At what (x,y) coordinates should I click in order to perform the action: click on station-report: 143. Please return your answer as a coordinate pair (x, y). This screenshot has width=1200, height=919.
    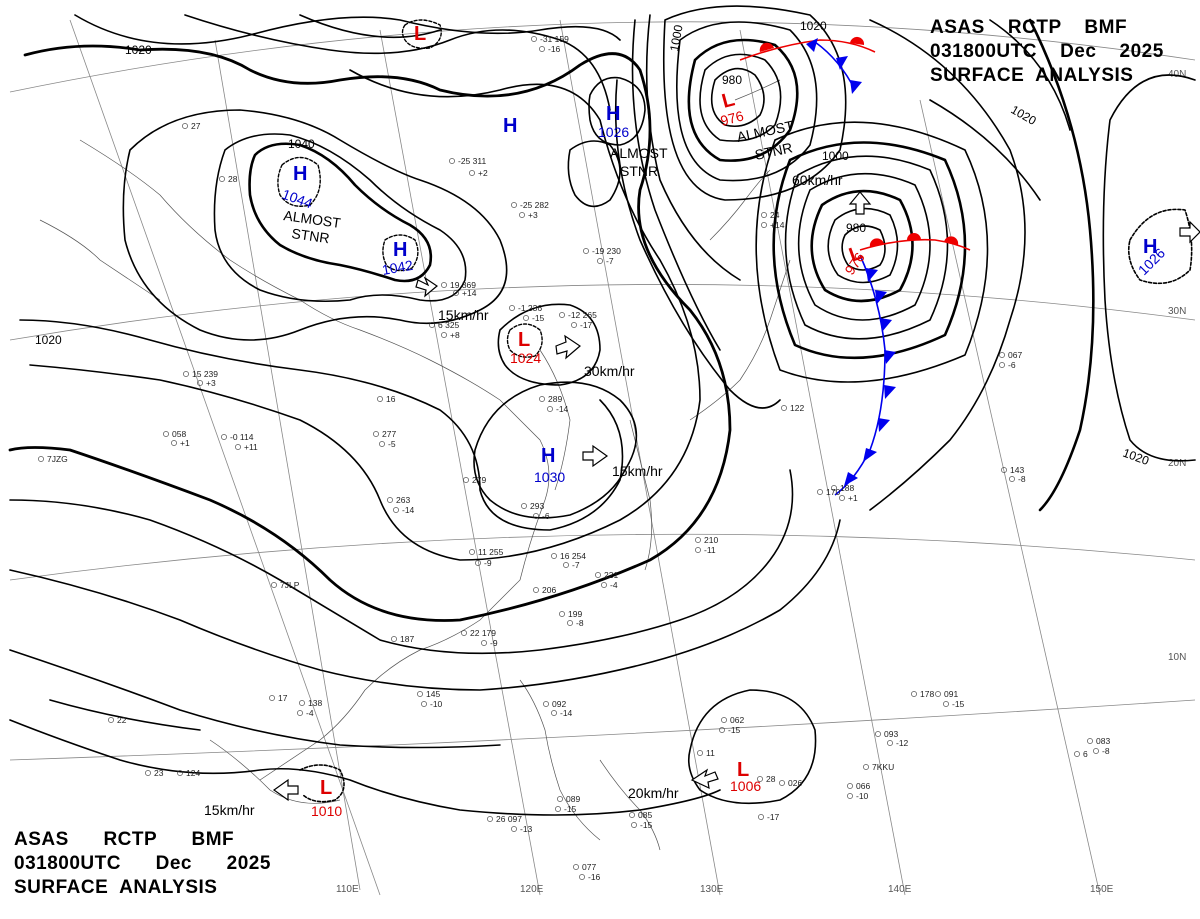
    Looking at the image, I should click on (1017, 470).